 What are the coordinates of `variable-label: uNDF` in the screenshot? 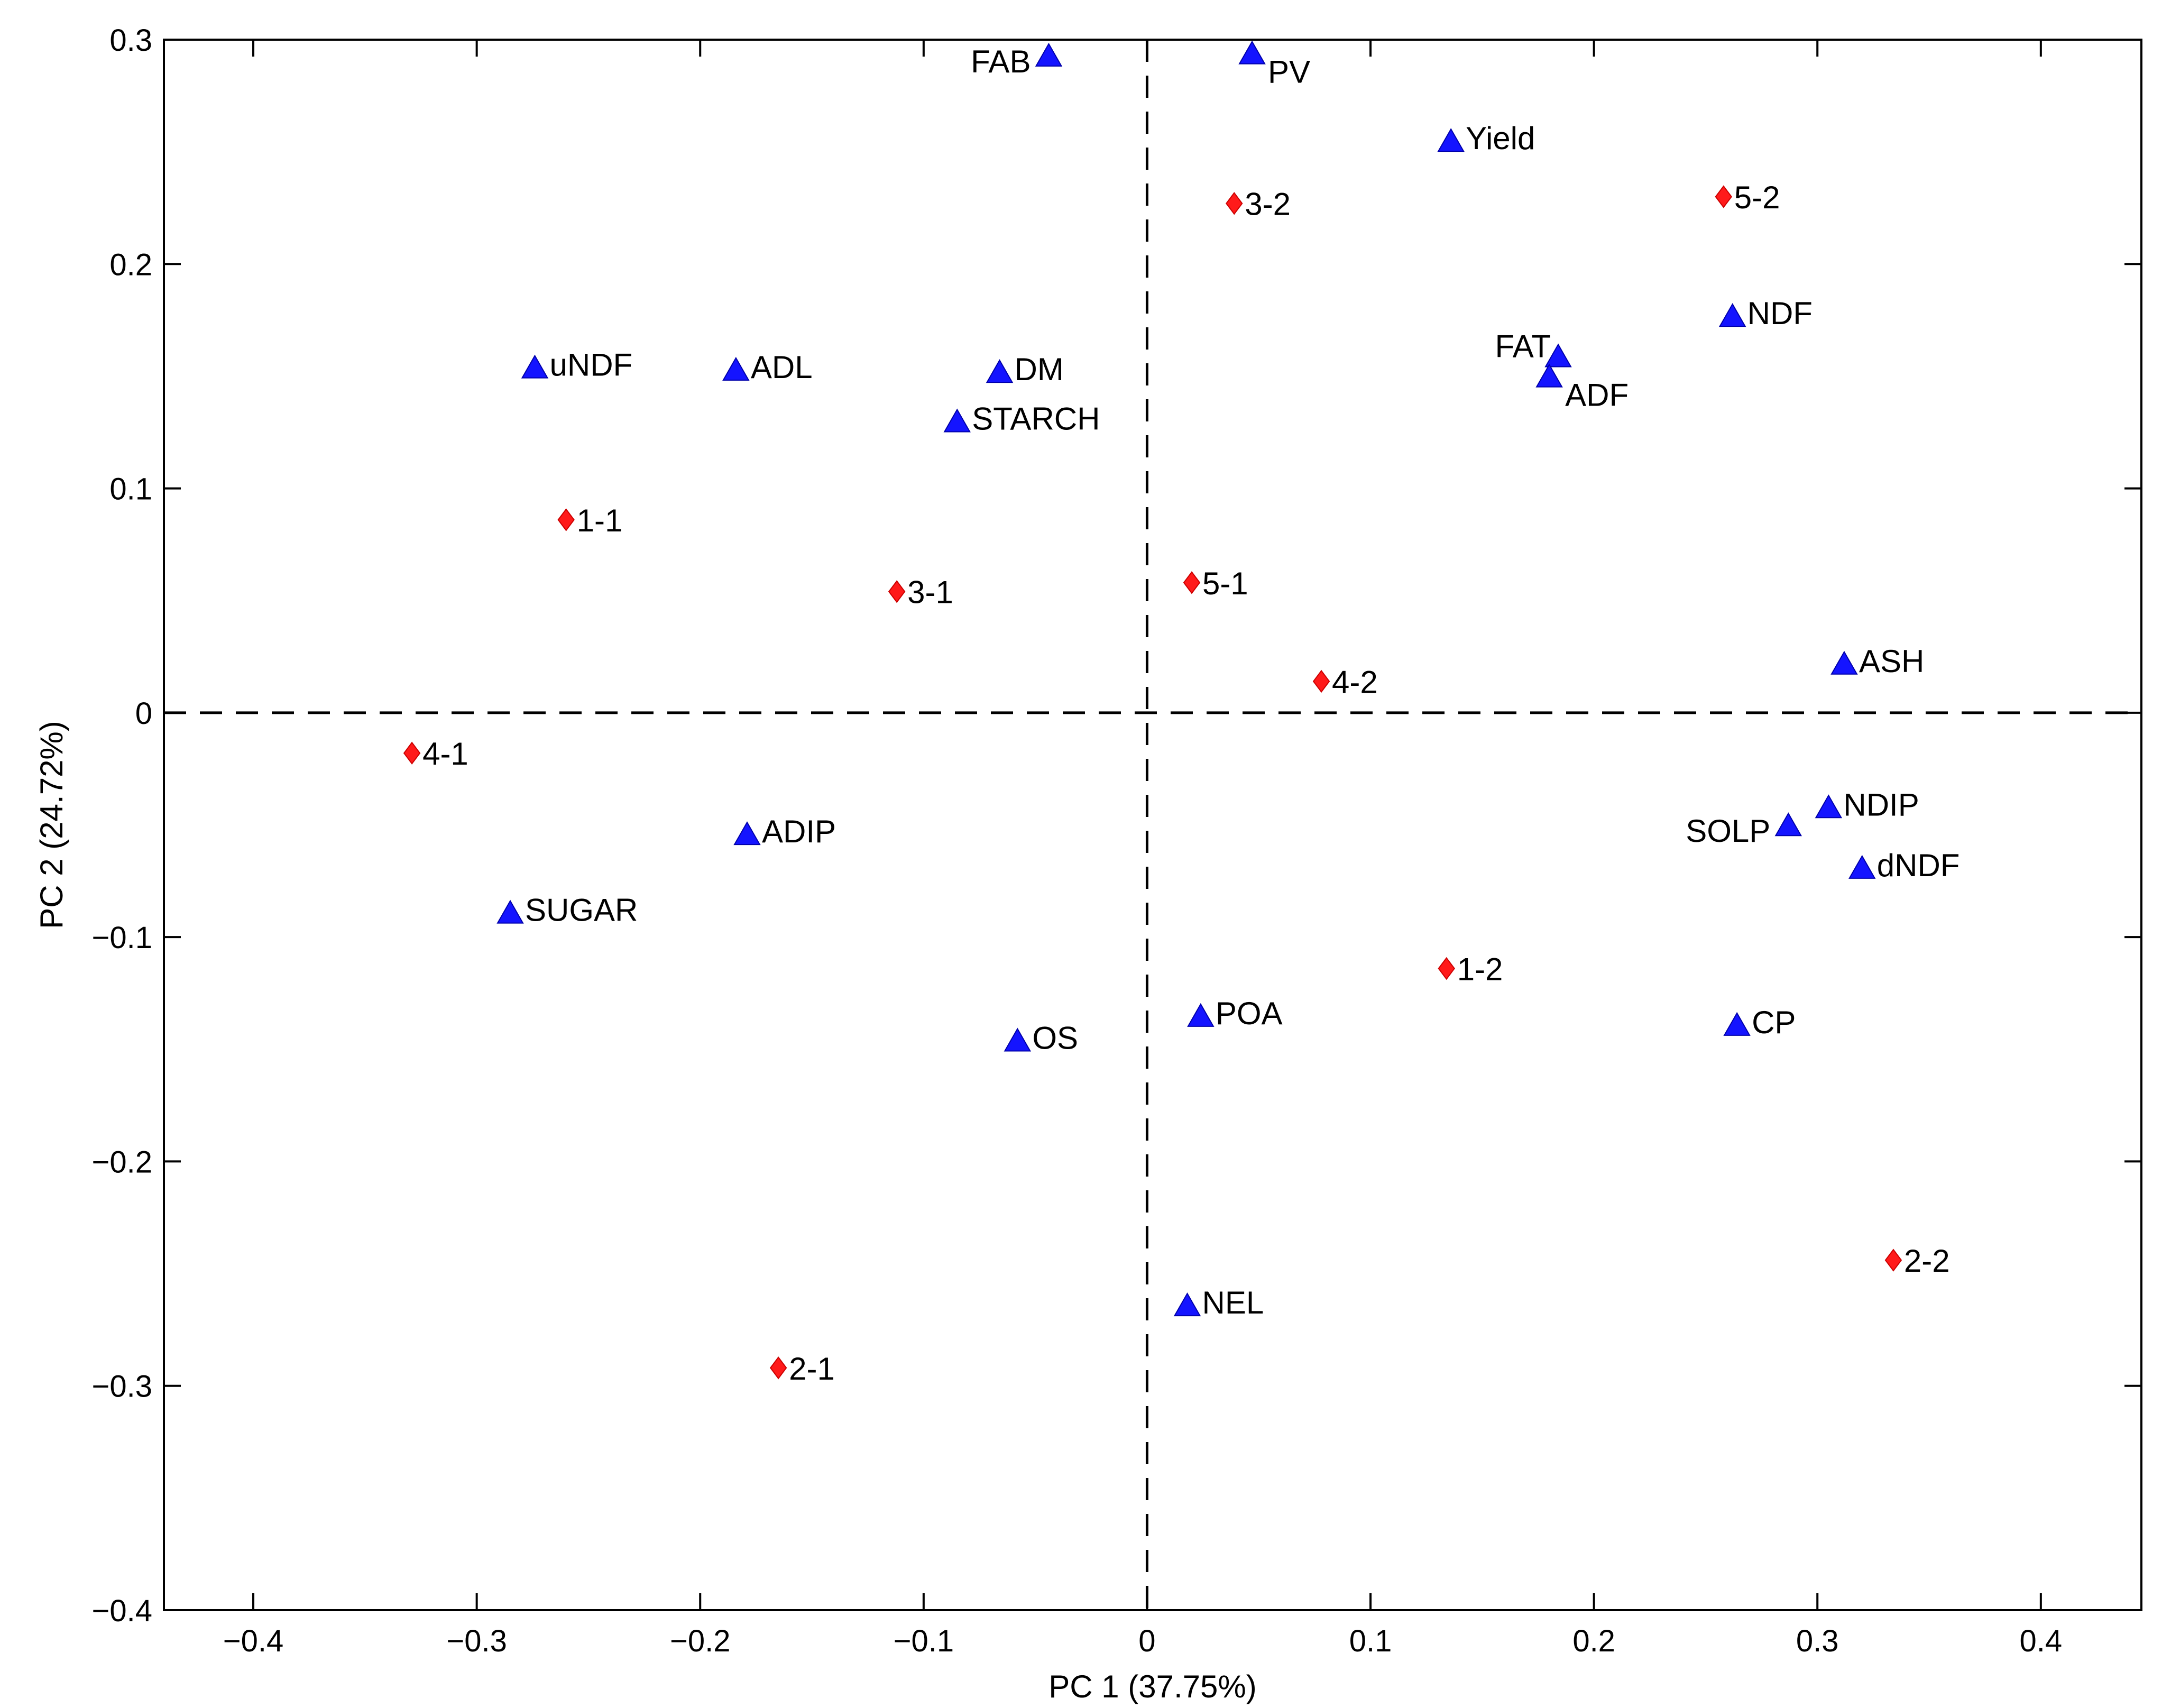 It's located at (591, 365).